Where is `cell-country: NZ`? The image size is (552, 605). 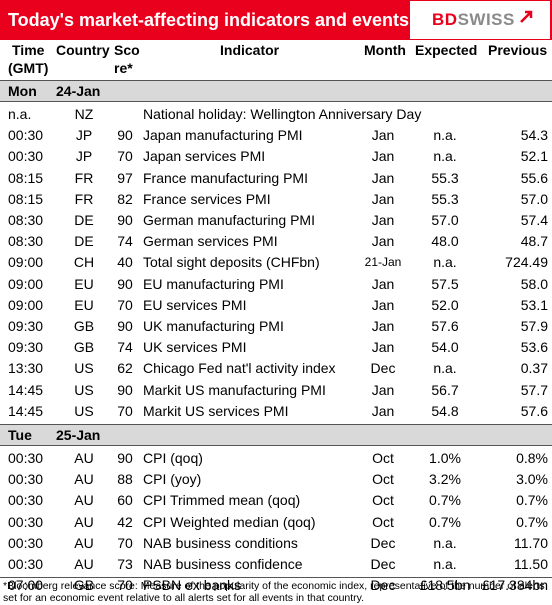 cell-country: NZ is located at coordinates (84, 114).